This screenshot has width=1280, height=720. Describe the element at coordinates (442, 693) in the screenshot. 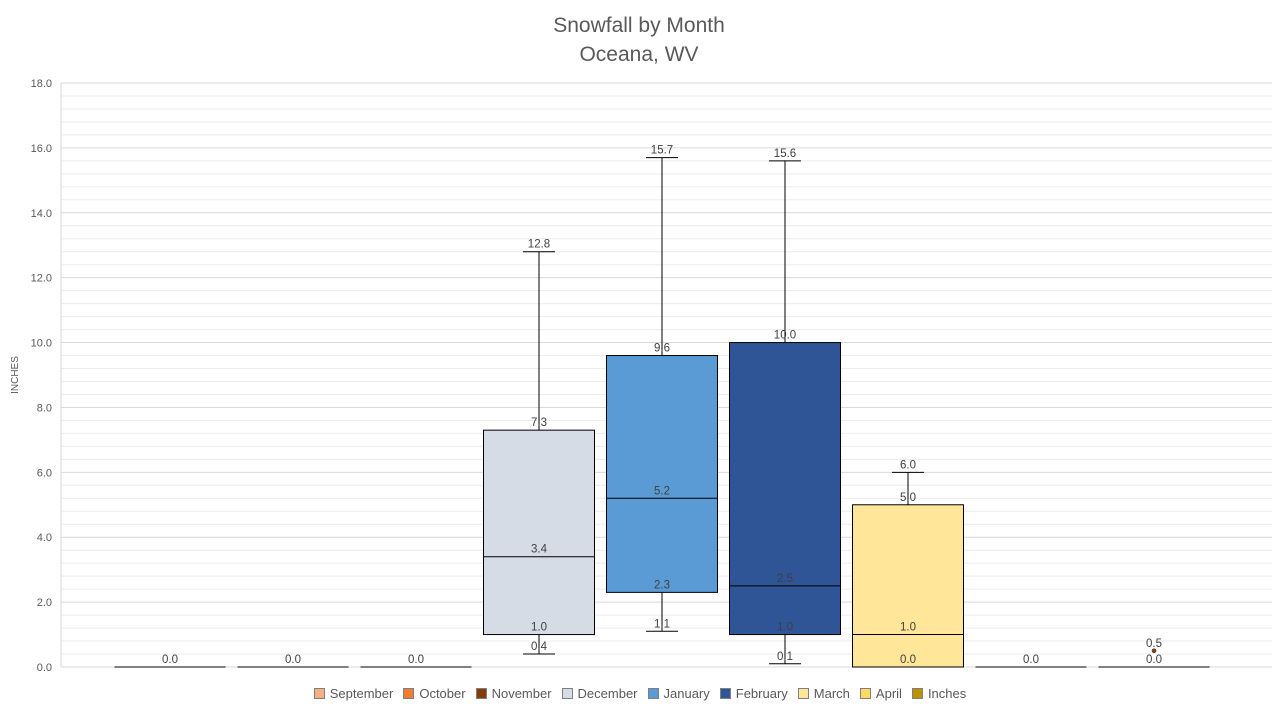

I see `legend-label: October` at that location.